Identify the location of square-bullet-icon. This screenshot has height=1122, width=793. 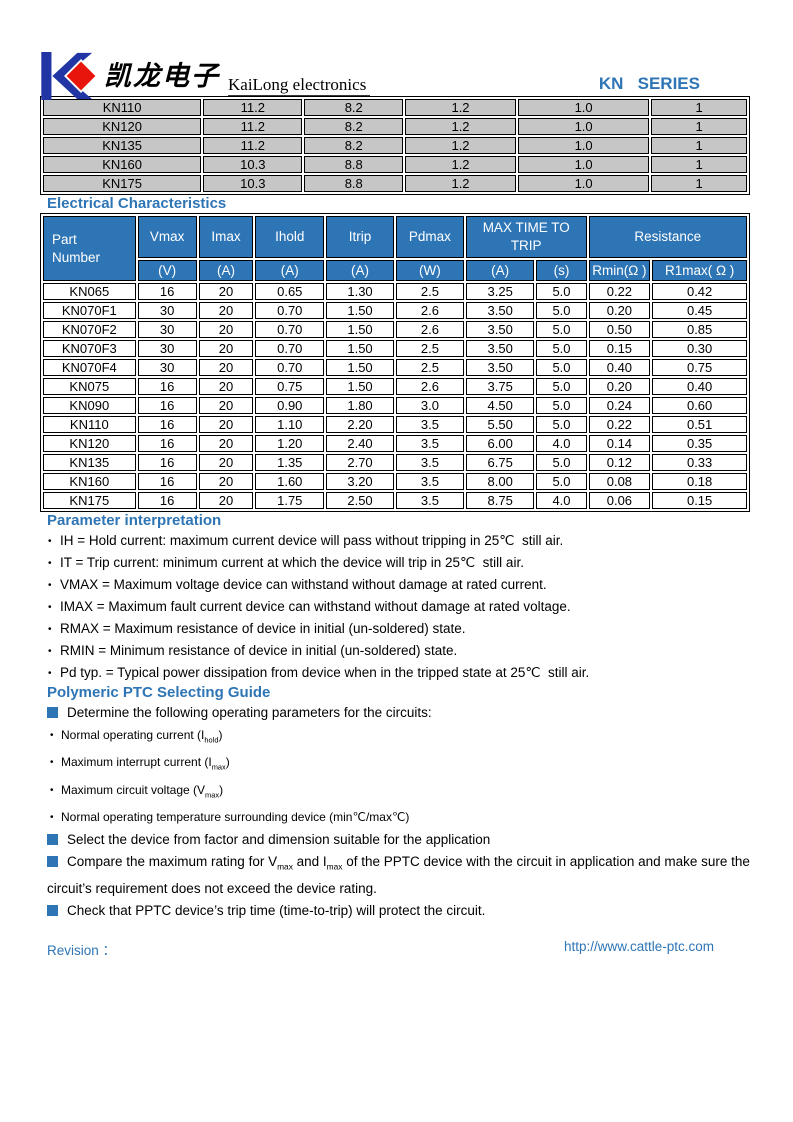
(52, 712).